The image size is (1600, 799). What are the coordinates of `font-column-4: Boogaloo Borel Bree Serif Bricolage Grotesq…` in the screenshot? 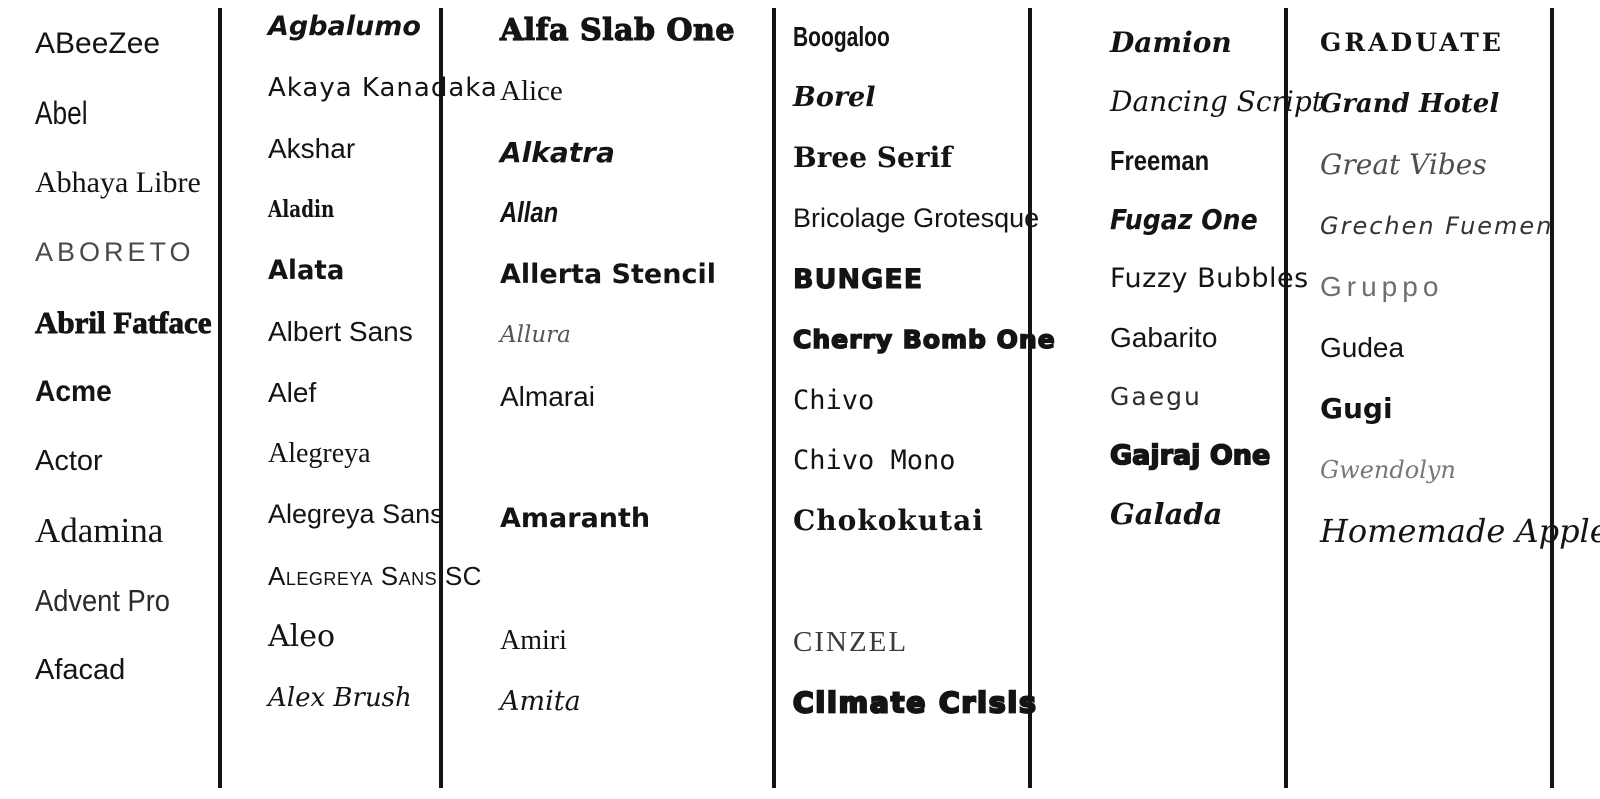 It's located at (924, 370).